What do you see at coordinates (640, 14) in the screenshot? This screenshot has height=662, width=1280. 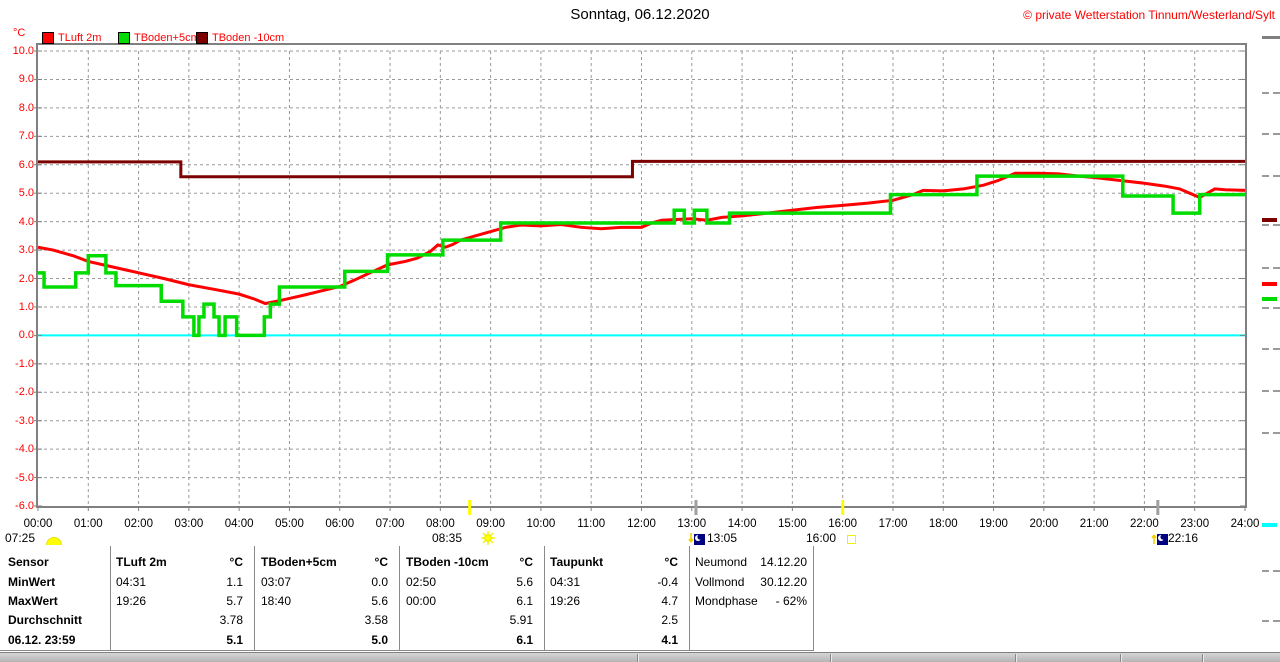 I see `page-title: Sonntag, 06.12.2020` at bounding box center [640, 14].